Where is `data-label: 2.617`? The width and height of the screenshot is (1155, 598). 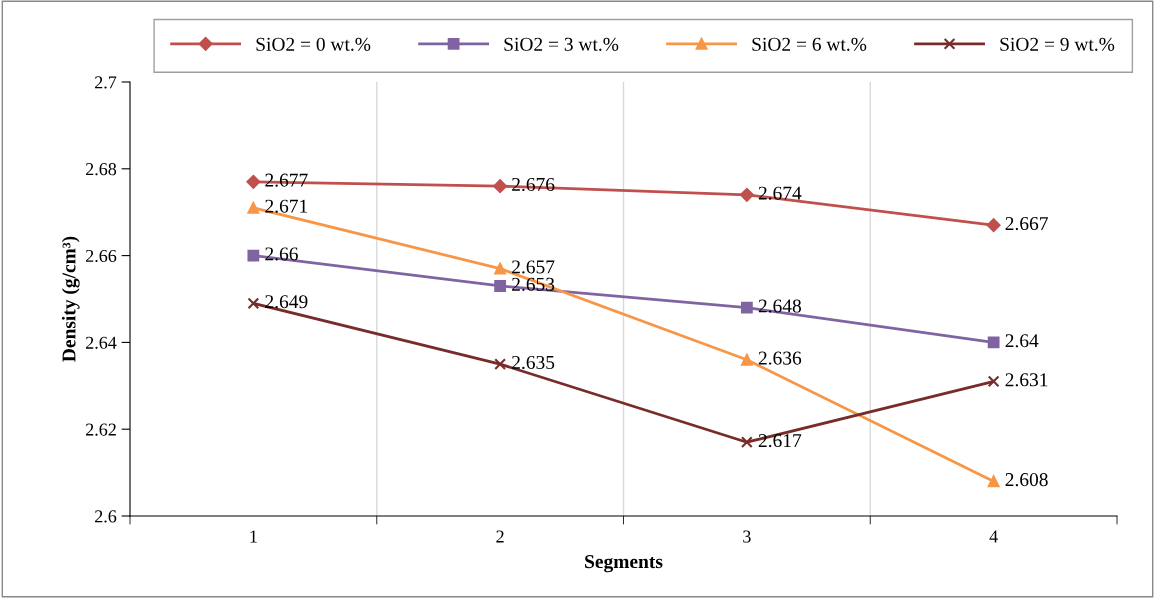
data-label: 2.617 is located at coordinates (780, 441).